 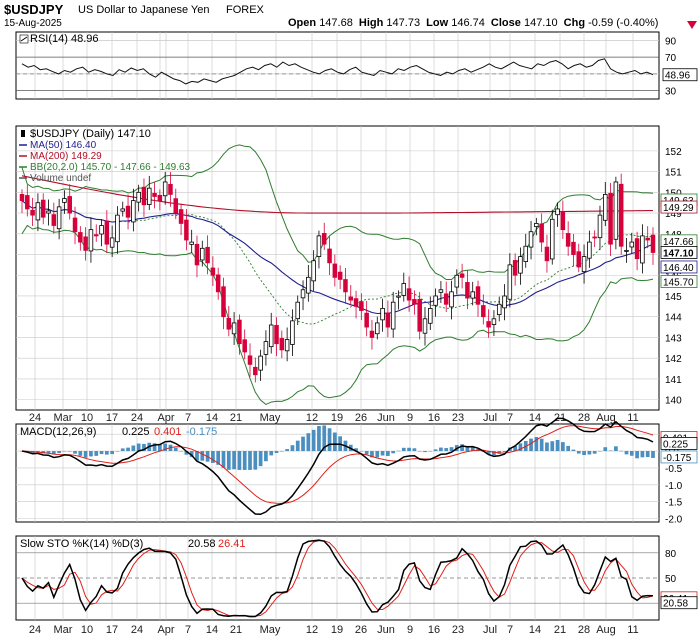 What do you see at coordinates (673, 318) in the screenshot?
I see `price-tick-label: 144` at bounding box center [673, 318].